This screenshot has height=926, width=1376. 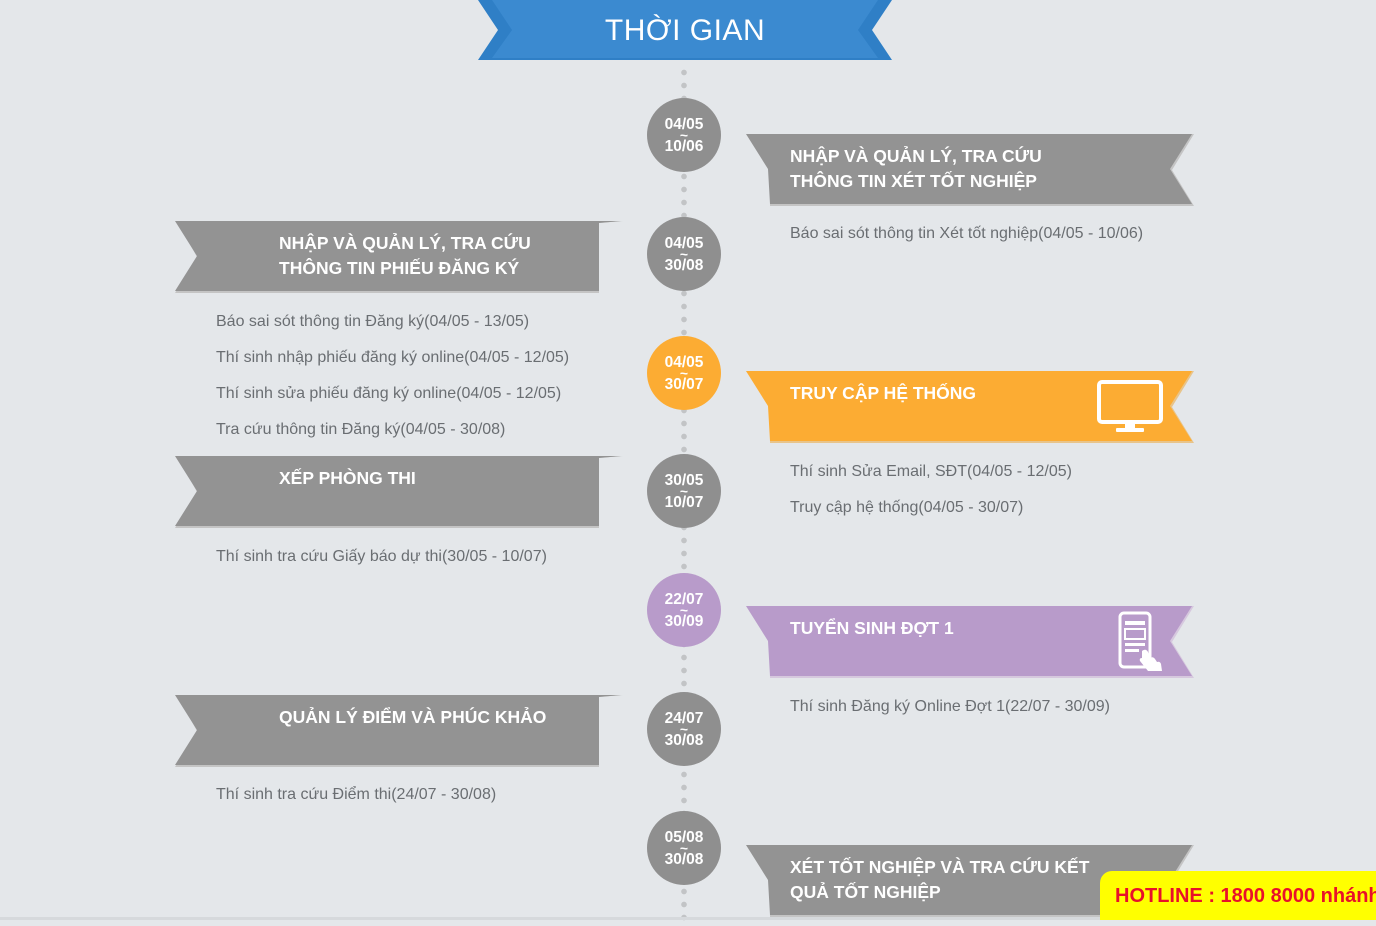 What do you see at coordinates (347, 478) in the screenshot?
I see `banner-title-line1: XẾP PHÒNG THI` at bounding box center [347, 478].